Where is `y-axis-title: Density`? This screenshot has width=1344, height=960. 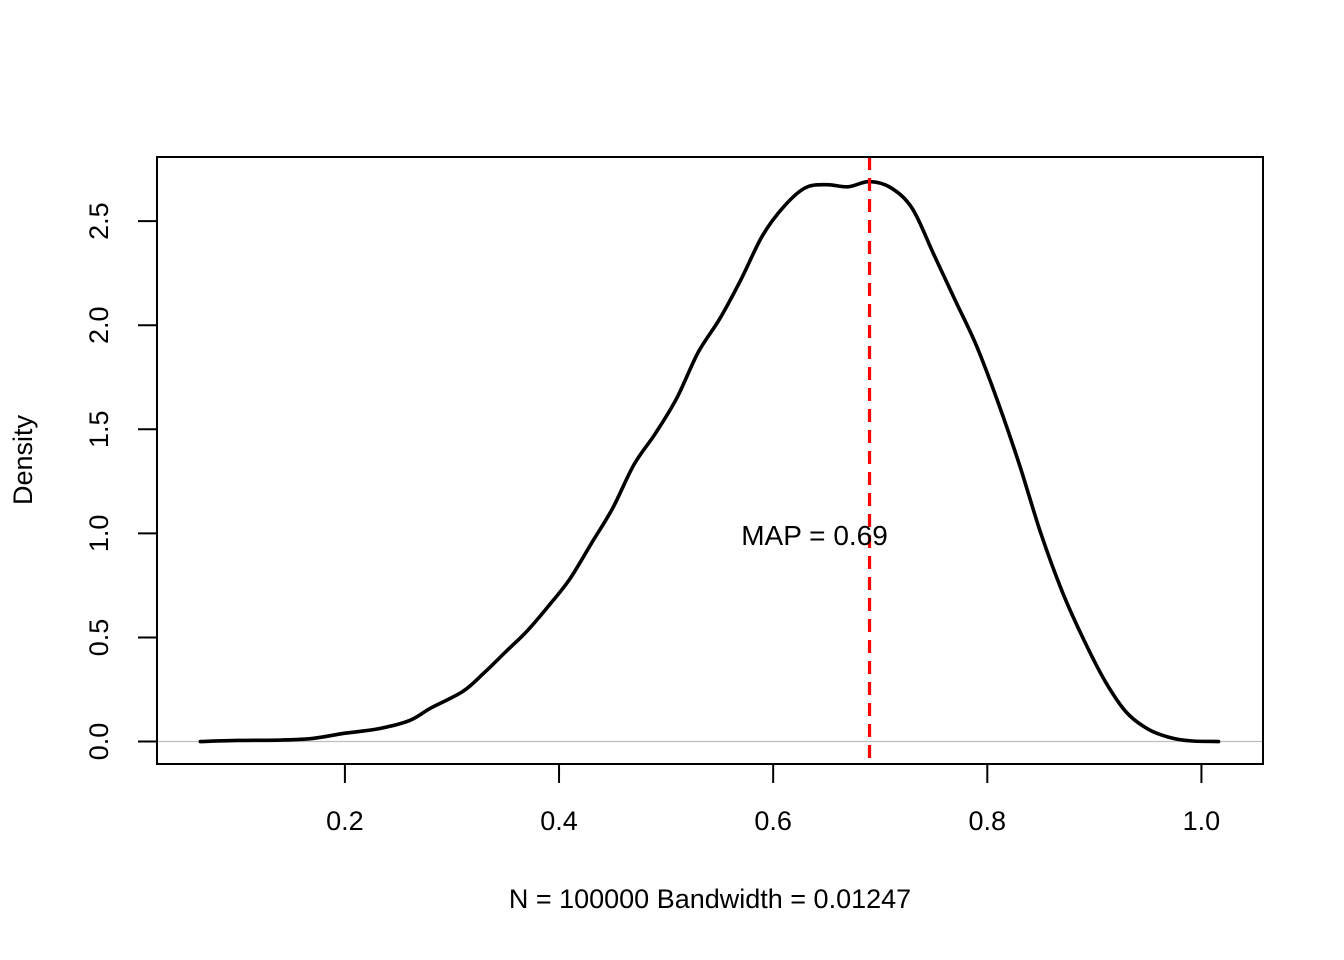
y-axis-title: Density is located at coordinates (23, 459).